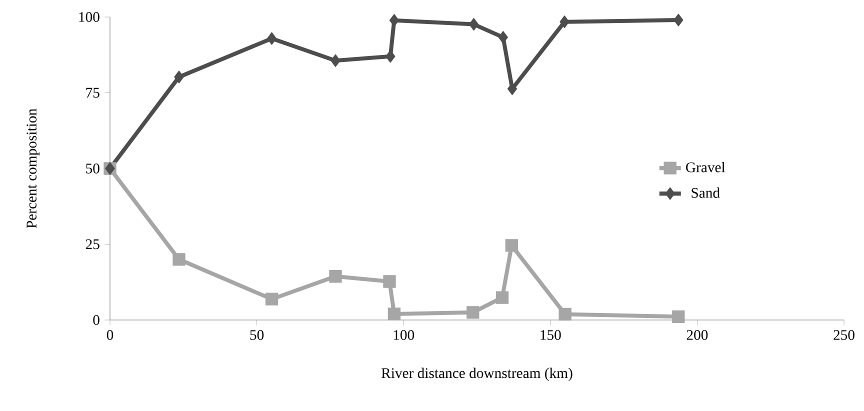 This screenshot has width=864, height=411. Describe the element at coordinates (477, 375) in the screenshot. I see `x-axis-title: River distance downstream (km)` at that location.